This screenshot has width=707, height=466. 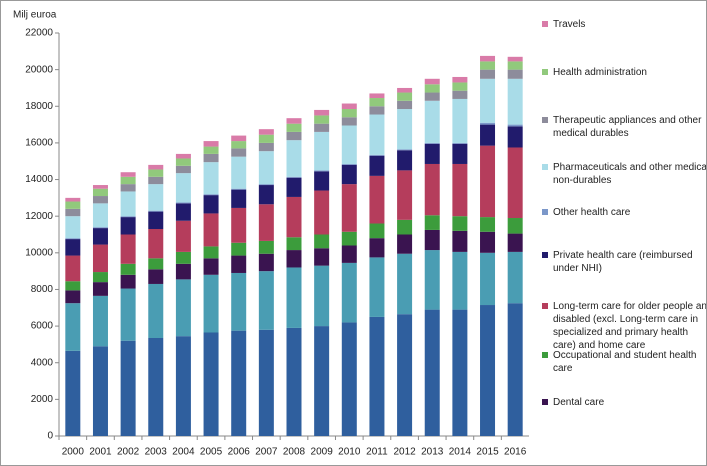 What do you see at coordinates (39, 179) in the screenshot?
I see `y-tick-label: 14000` at bounding box center [39, 179].